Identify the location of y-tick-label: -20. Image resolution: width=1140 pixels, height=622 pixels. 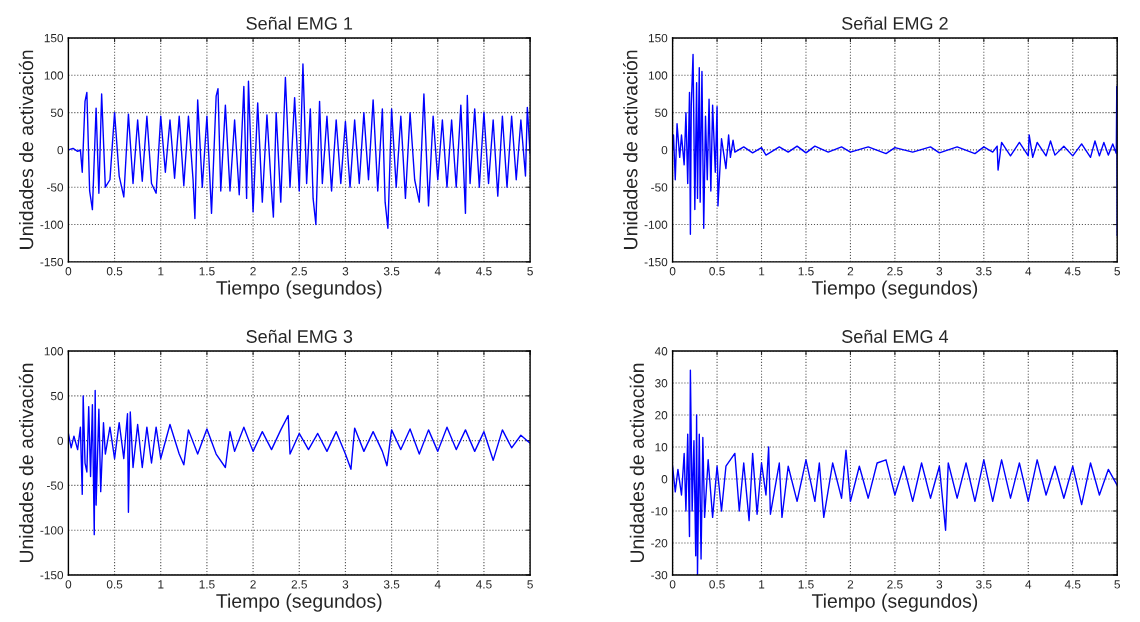
(659, 543).